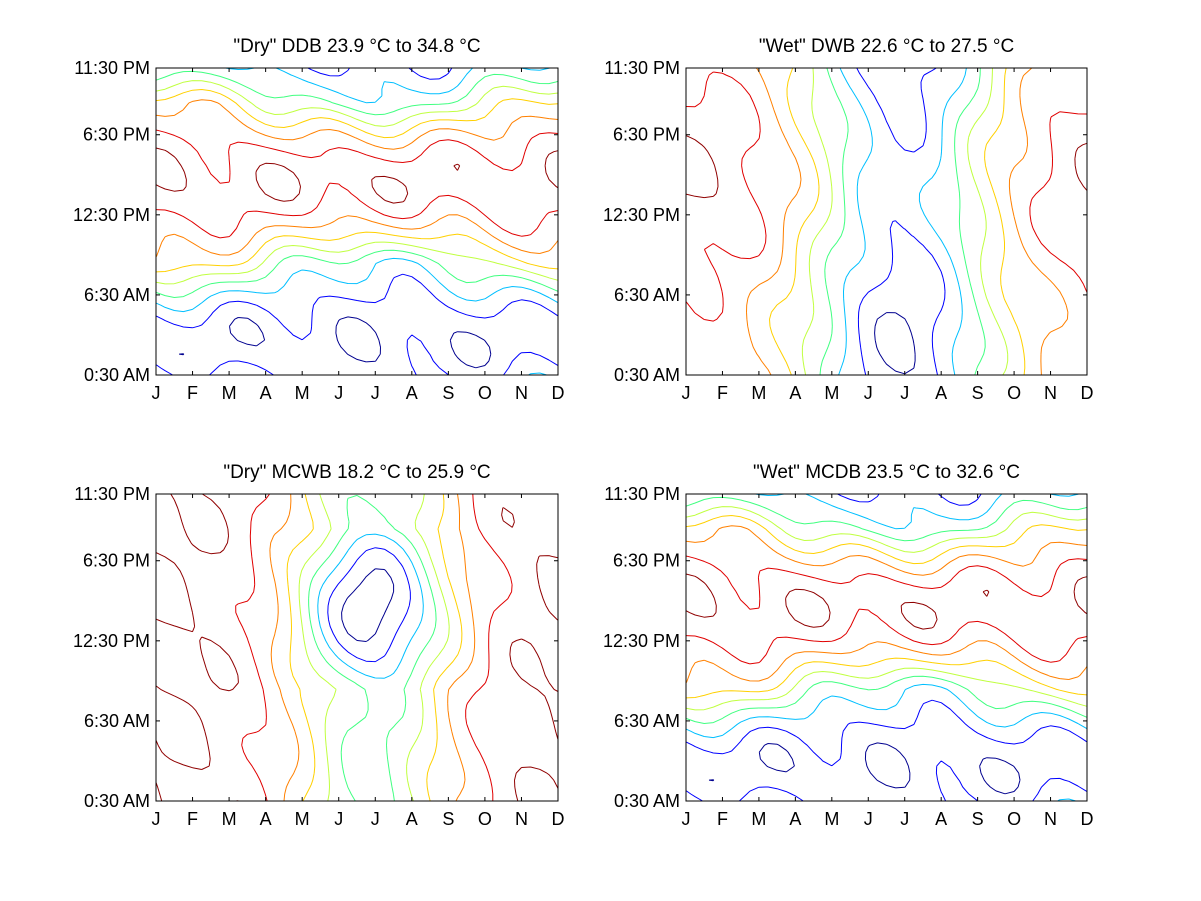 Image resolution: width=1201 pixels, height=901 pixels. What do you see at coordinates (886, 46) in the screenshot?
I see `panel-title: "Wet" DWB 22.6 °C to 27.5 °C` at bounding box center [886, 46].